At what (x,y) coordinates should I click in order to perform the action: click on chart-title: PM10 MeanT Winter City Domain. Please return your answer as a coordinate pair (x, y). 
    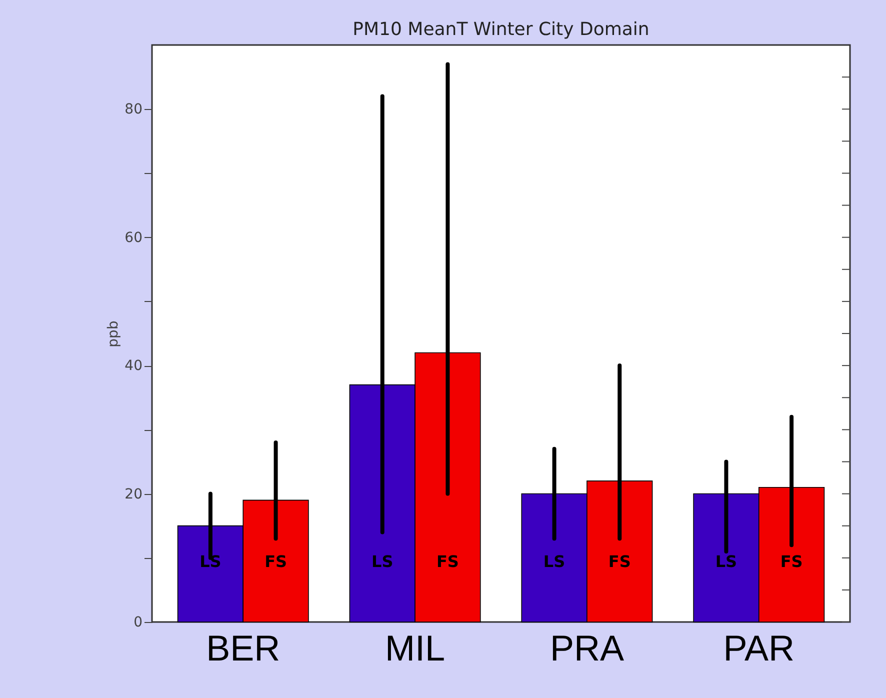
    Looking at the image, I should click on (501, 29).